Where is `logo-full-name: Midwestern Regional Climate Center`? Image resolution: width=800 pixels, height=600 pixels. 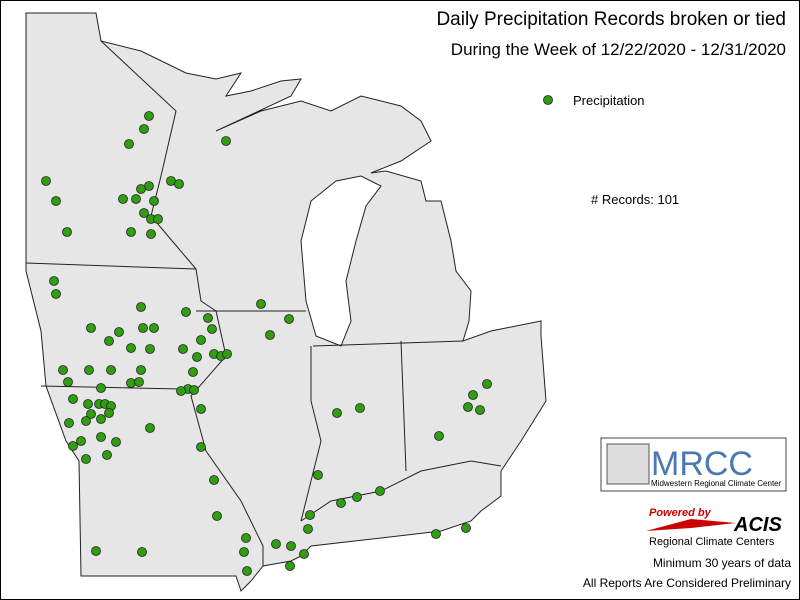
logo-full-name: Midwestern Regional Climate Center is located at coordinates (716, 483).